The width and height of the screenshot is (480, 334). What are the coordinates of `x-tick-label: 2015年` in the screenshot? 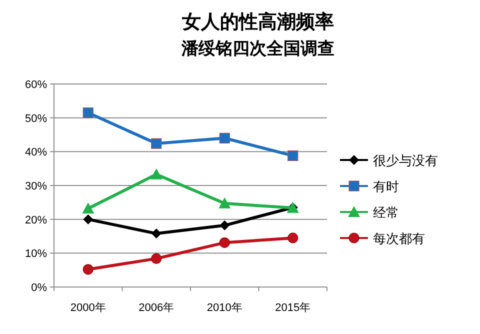 It's located at (293, 308).